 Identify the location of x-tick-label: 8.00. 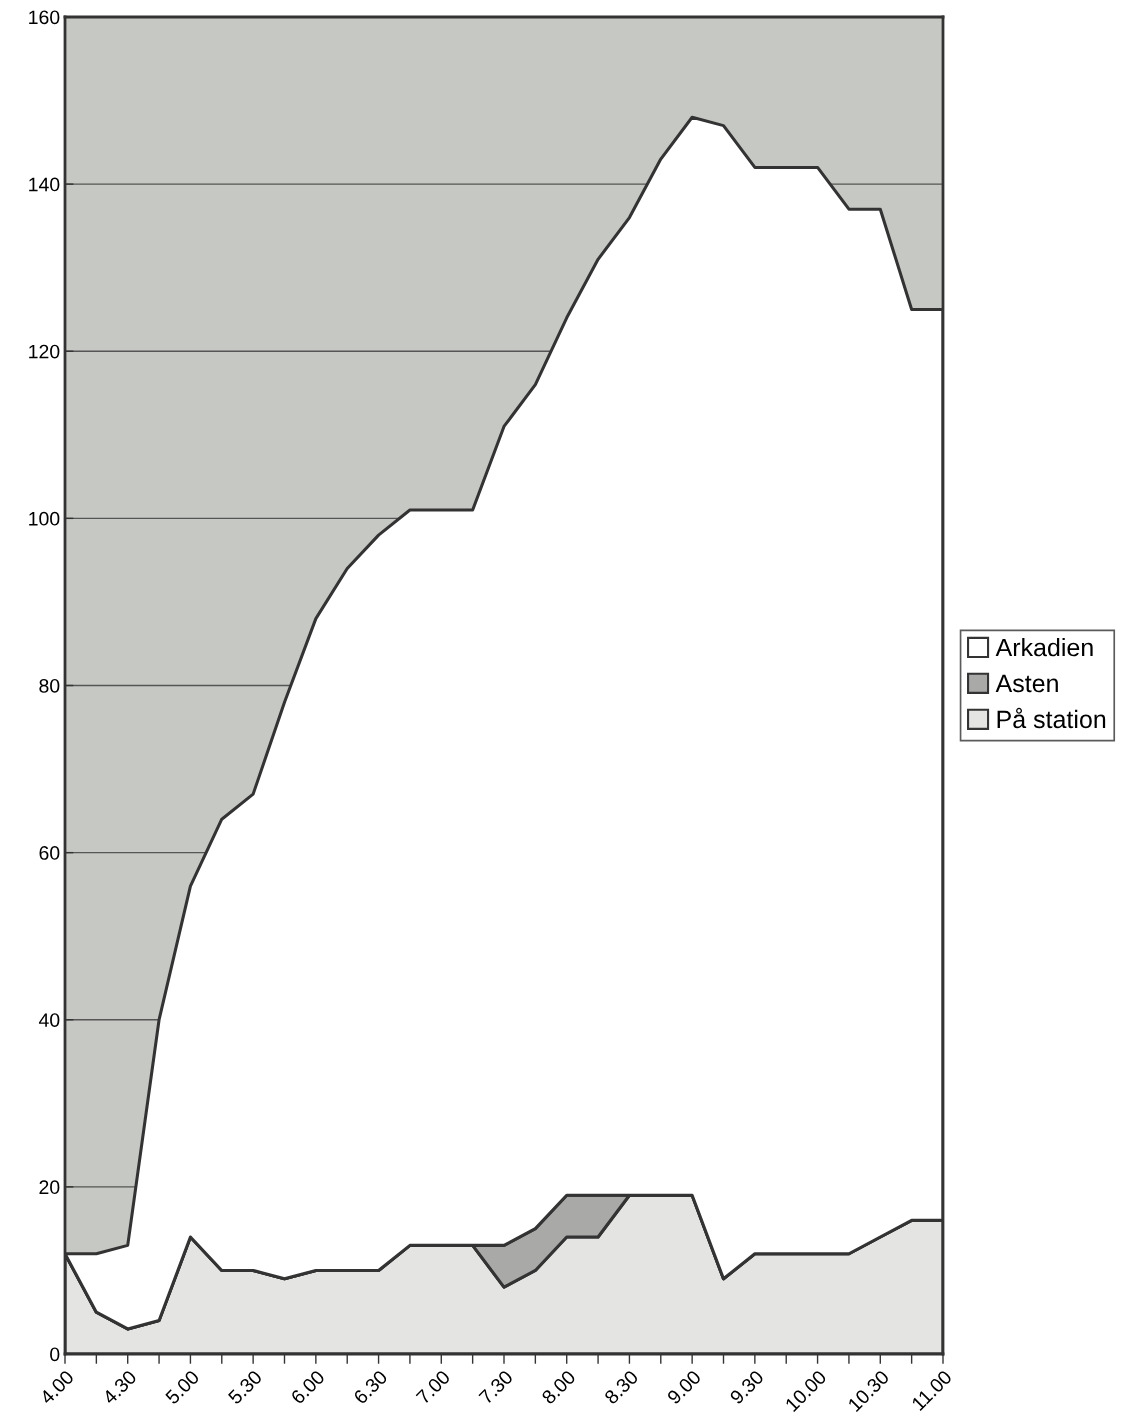
(558, 1387).